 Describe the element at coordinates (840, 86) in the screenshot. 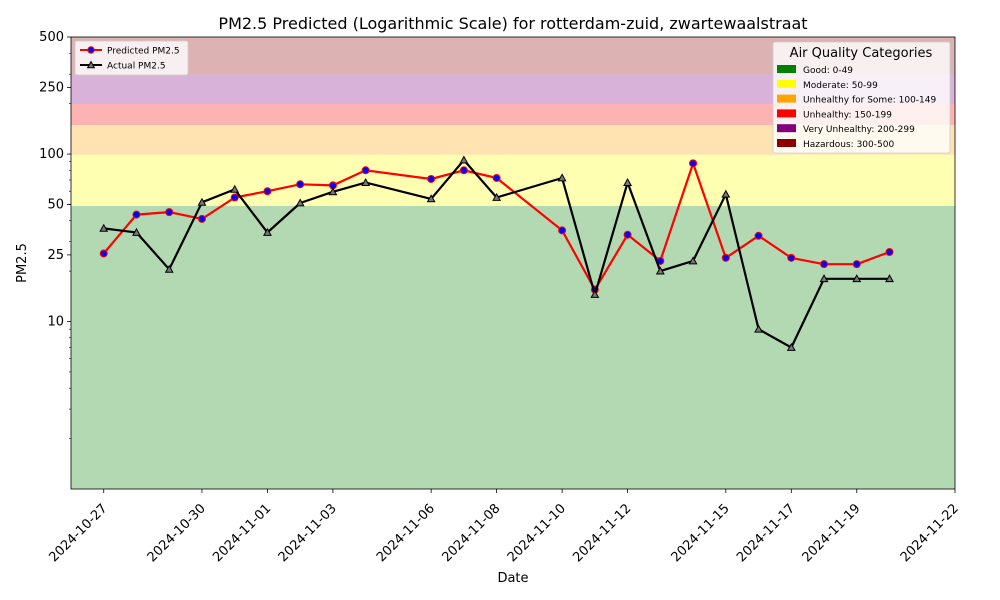

I see `category-label-1: Moderate: 50-99` at that location.